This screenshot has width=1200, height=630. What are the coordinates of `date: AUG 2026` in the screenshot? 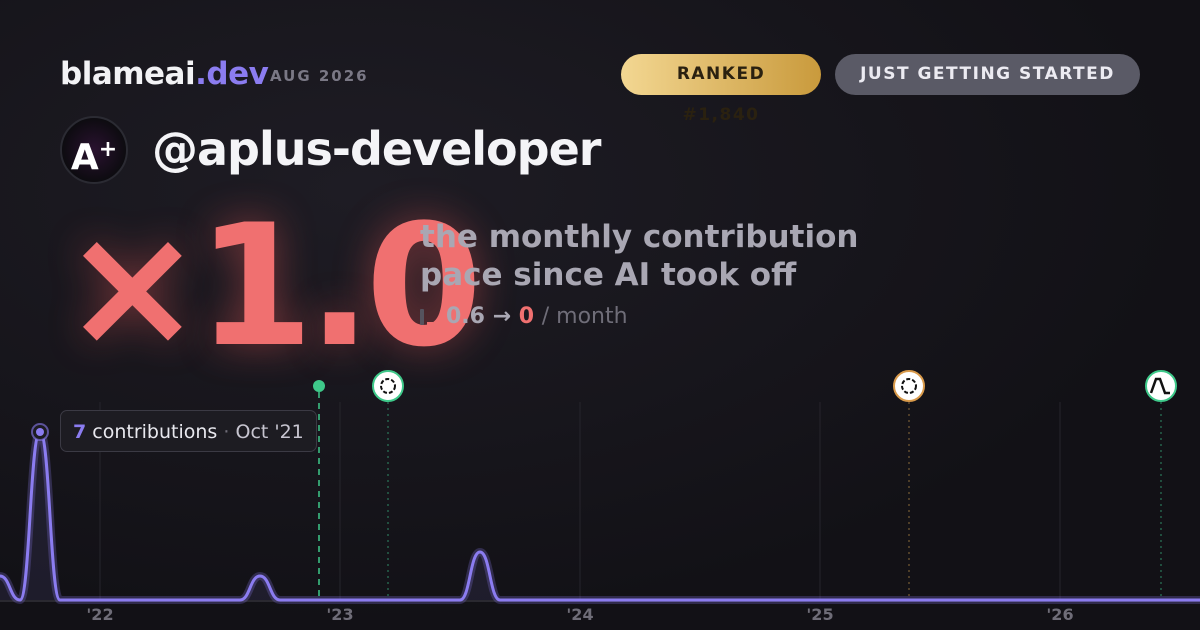 It's located at (319, 76).